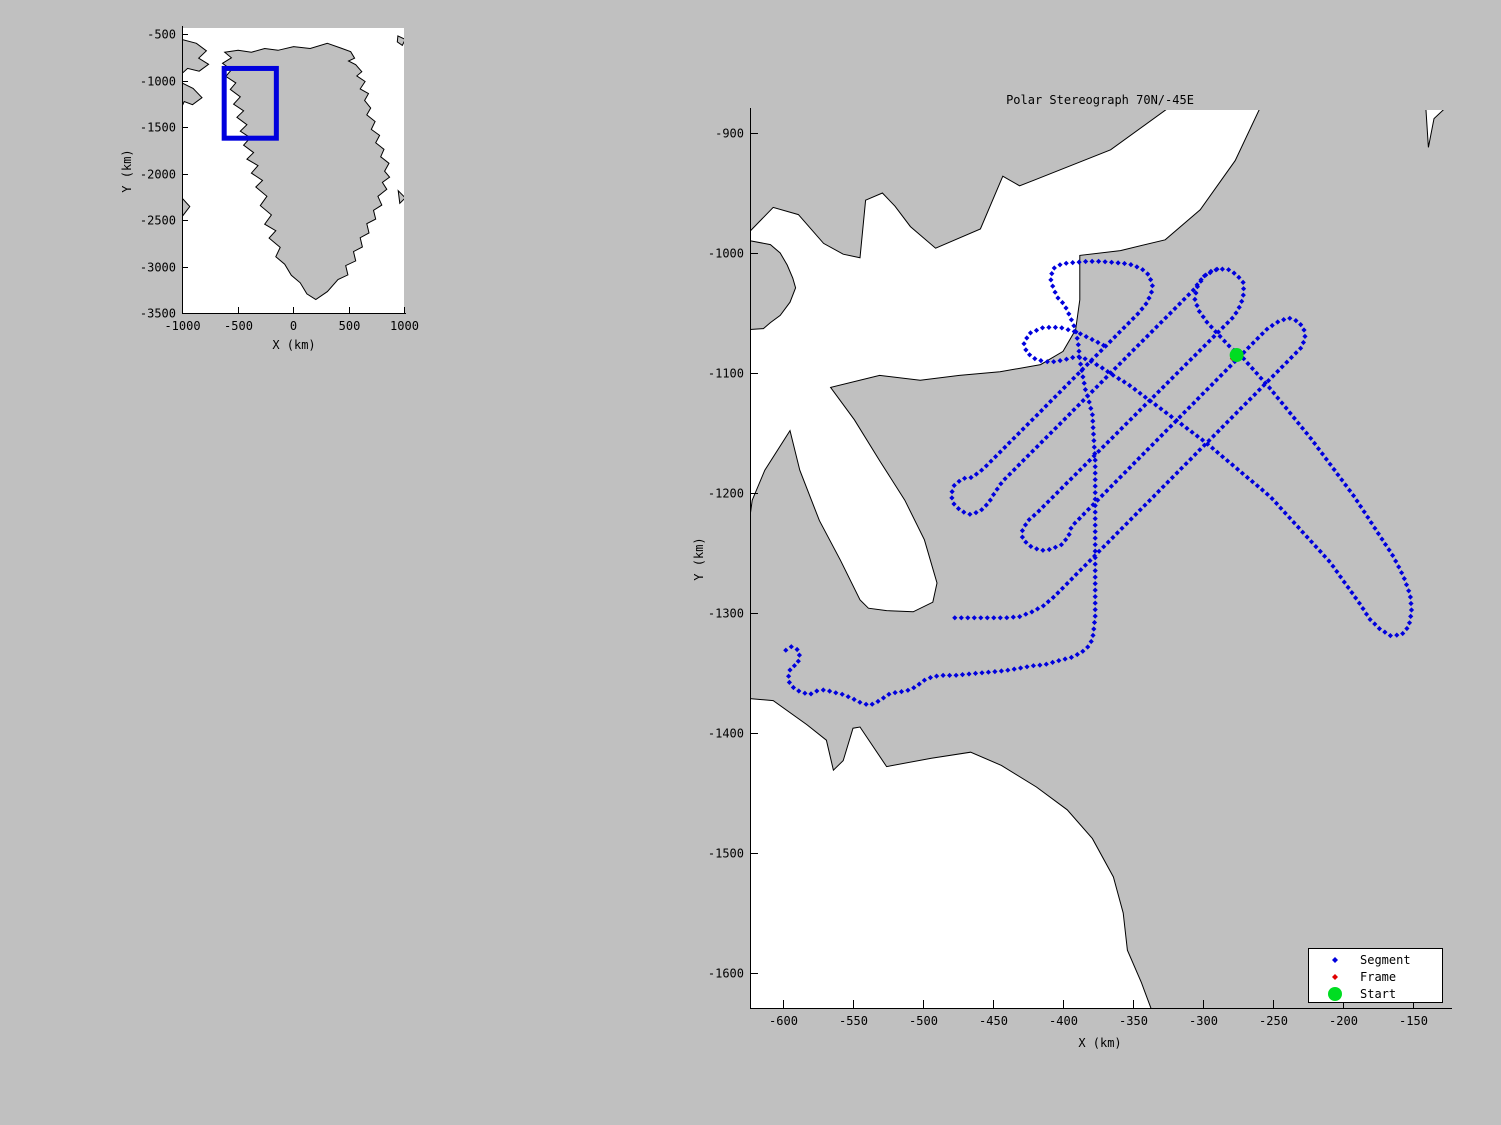 The width and height of the screenshot is (1501, 1125). What do you see at coordinates (1273, 1021) in the screenshot?
I see `x-tick-label: -250` at bounding box center [1273, 1021].